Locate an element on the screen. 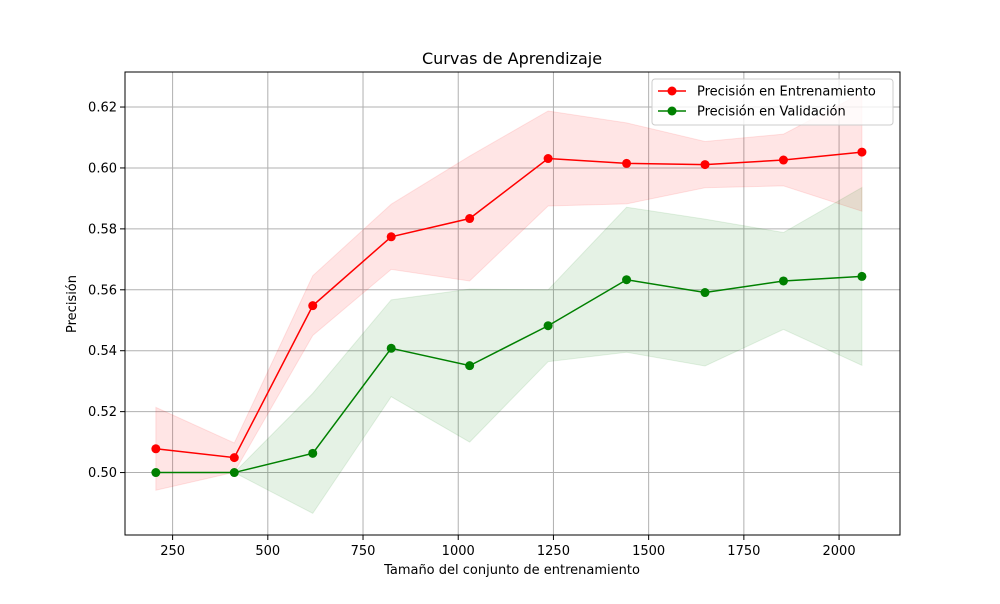 The image size is (1000, 604). x-axis-label: Tamaño del conjunto de entrenamiento is located at coordinates (511, 570).